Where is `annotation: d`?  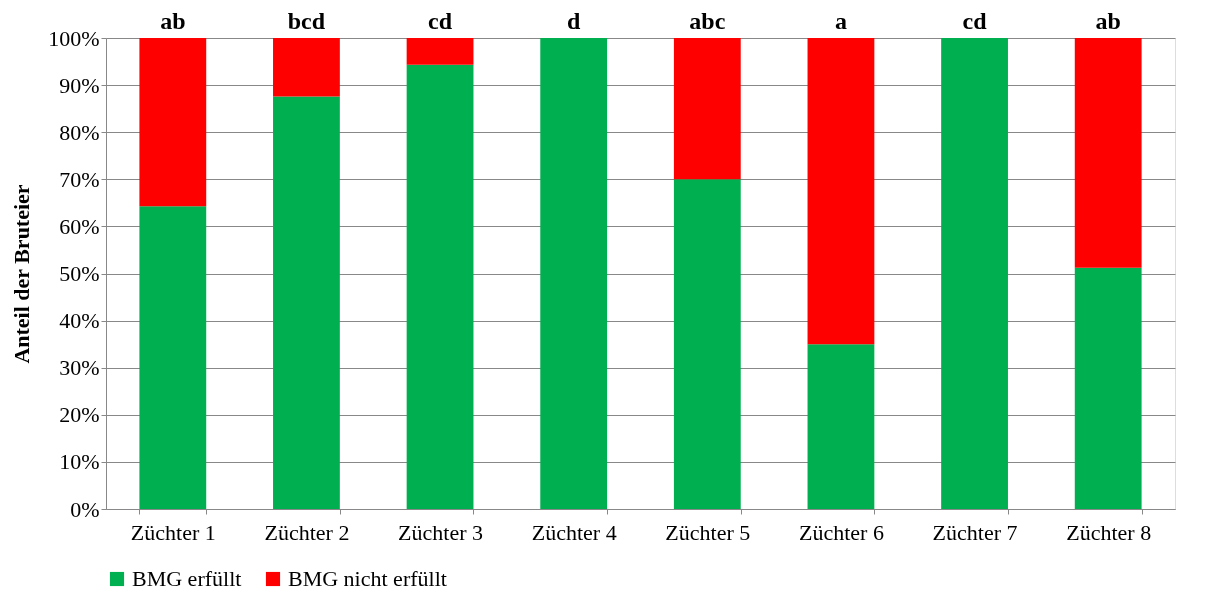 annotation: d is located at coordinates (574, 21).